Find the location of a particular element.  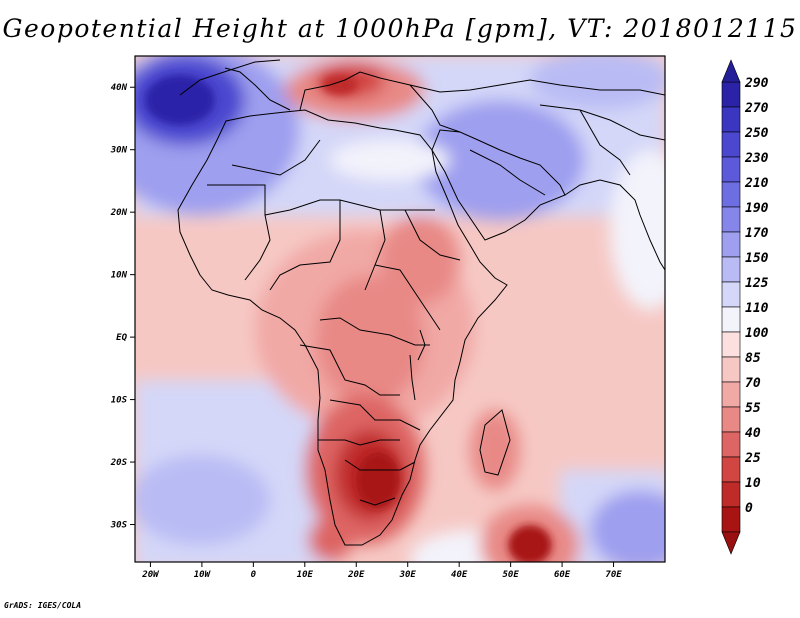

colorbar-level-label: 0 is located at coordinates (749, 508).